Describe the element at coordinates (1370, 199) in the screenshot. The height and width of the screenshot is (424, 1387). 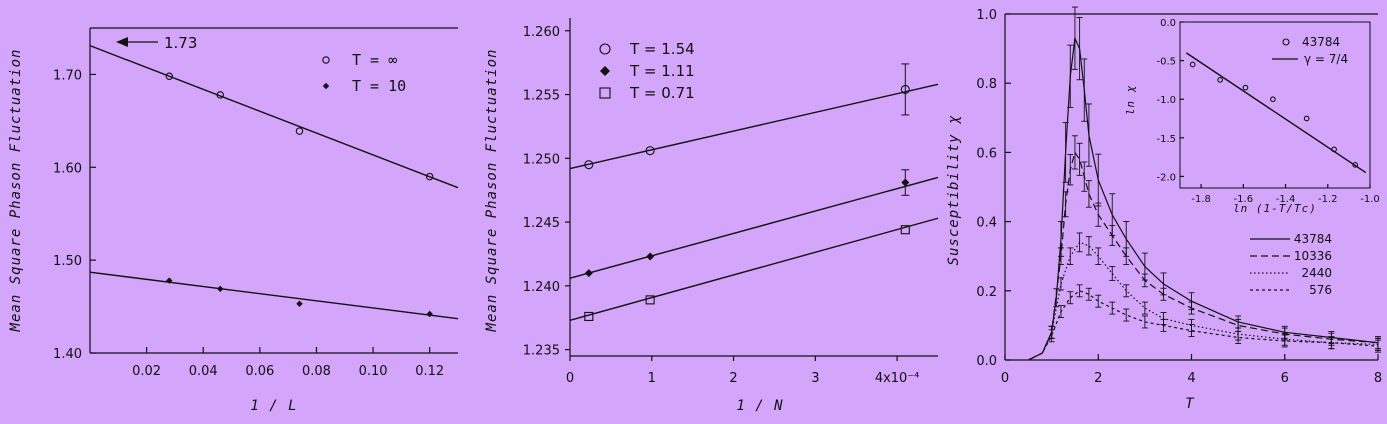
I see `inset-xtick-label: -1.0` at that location.